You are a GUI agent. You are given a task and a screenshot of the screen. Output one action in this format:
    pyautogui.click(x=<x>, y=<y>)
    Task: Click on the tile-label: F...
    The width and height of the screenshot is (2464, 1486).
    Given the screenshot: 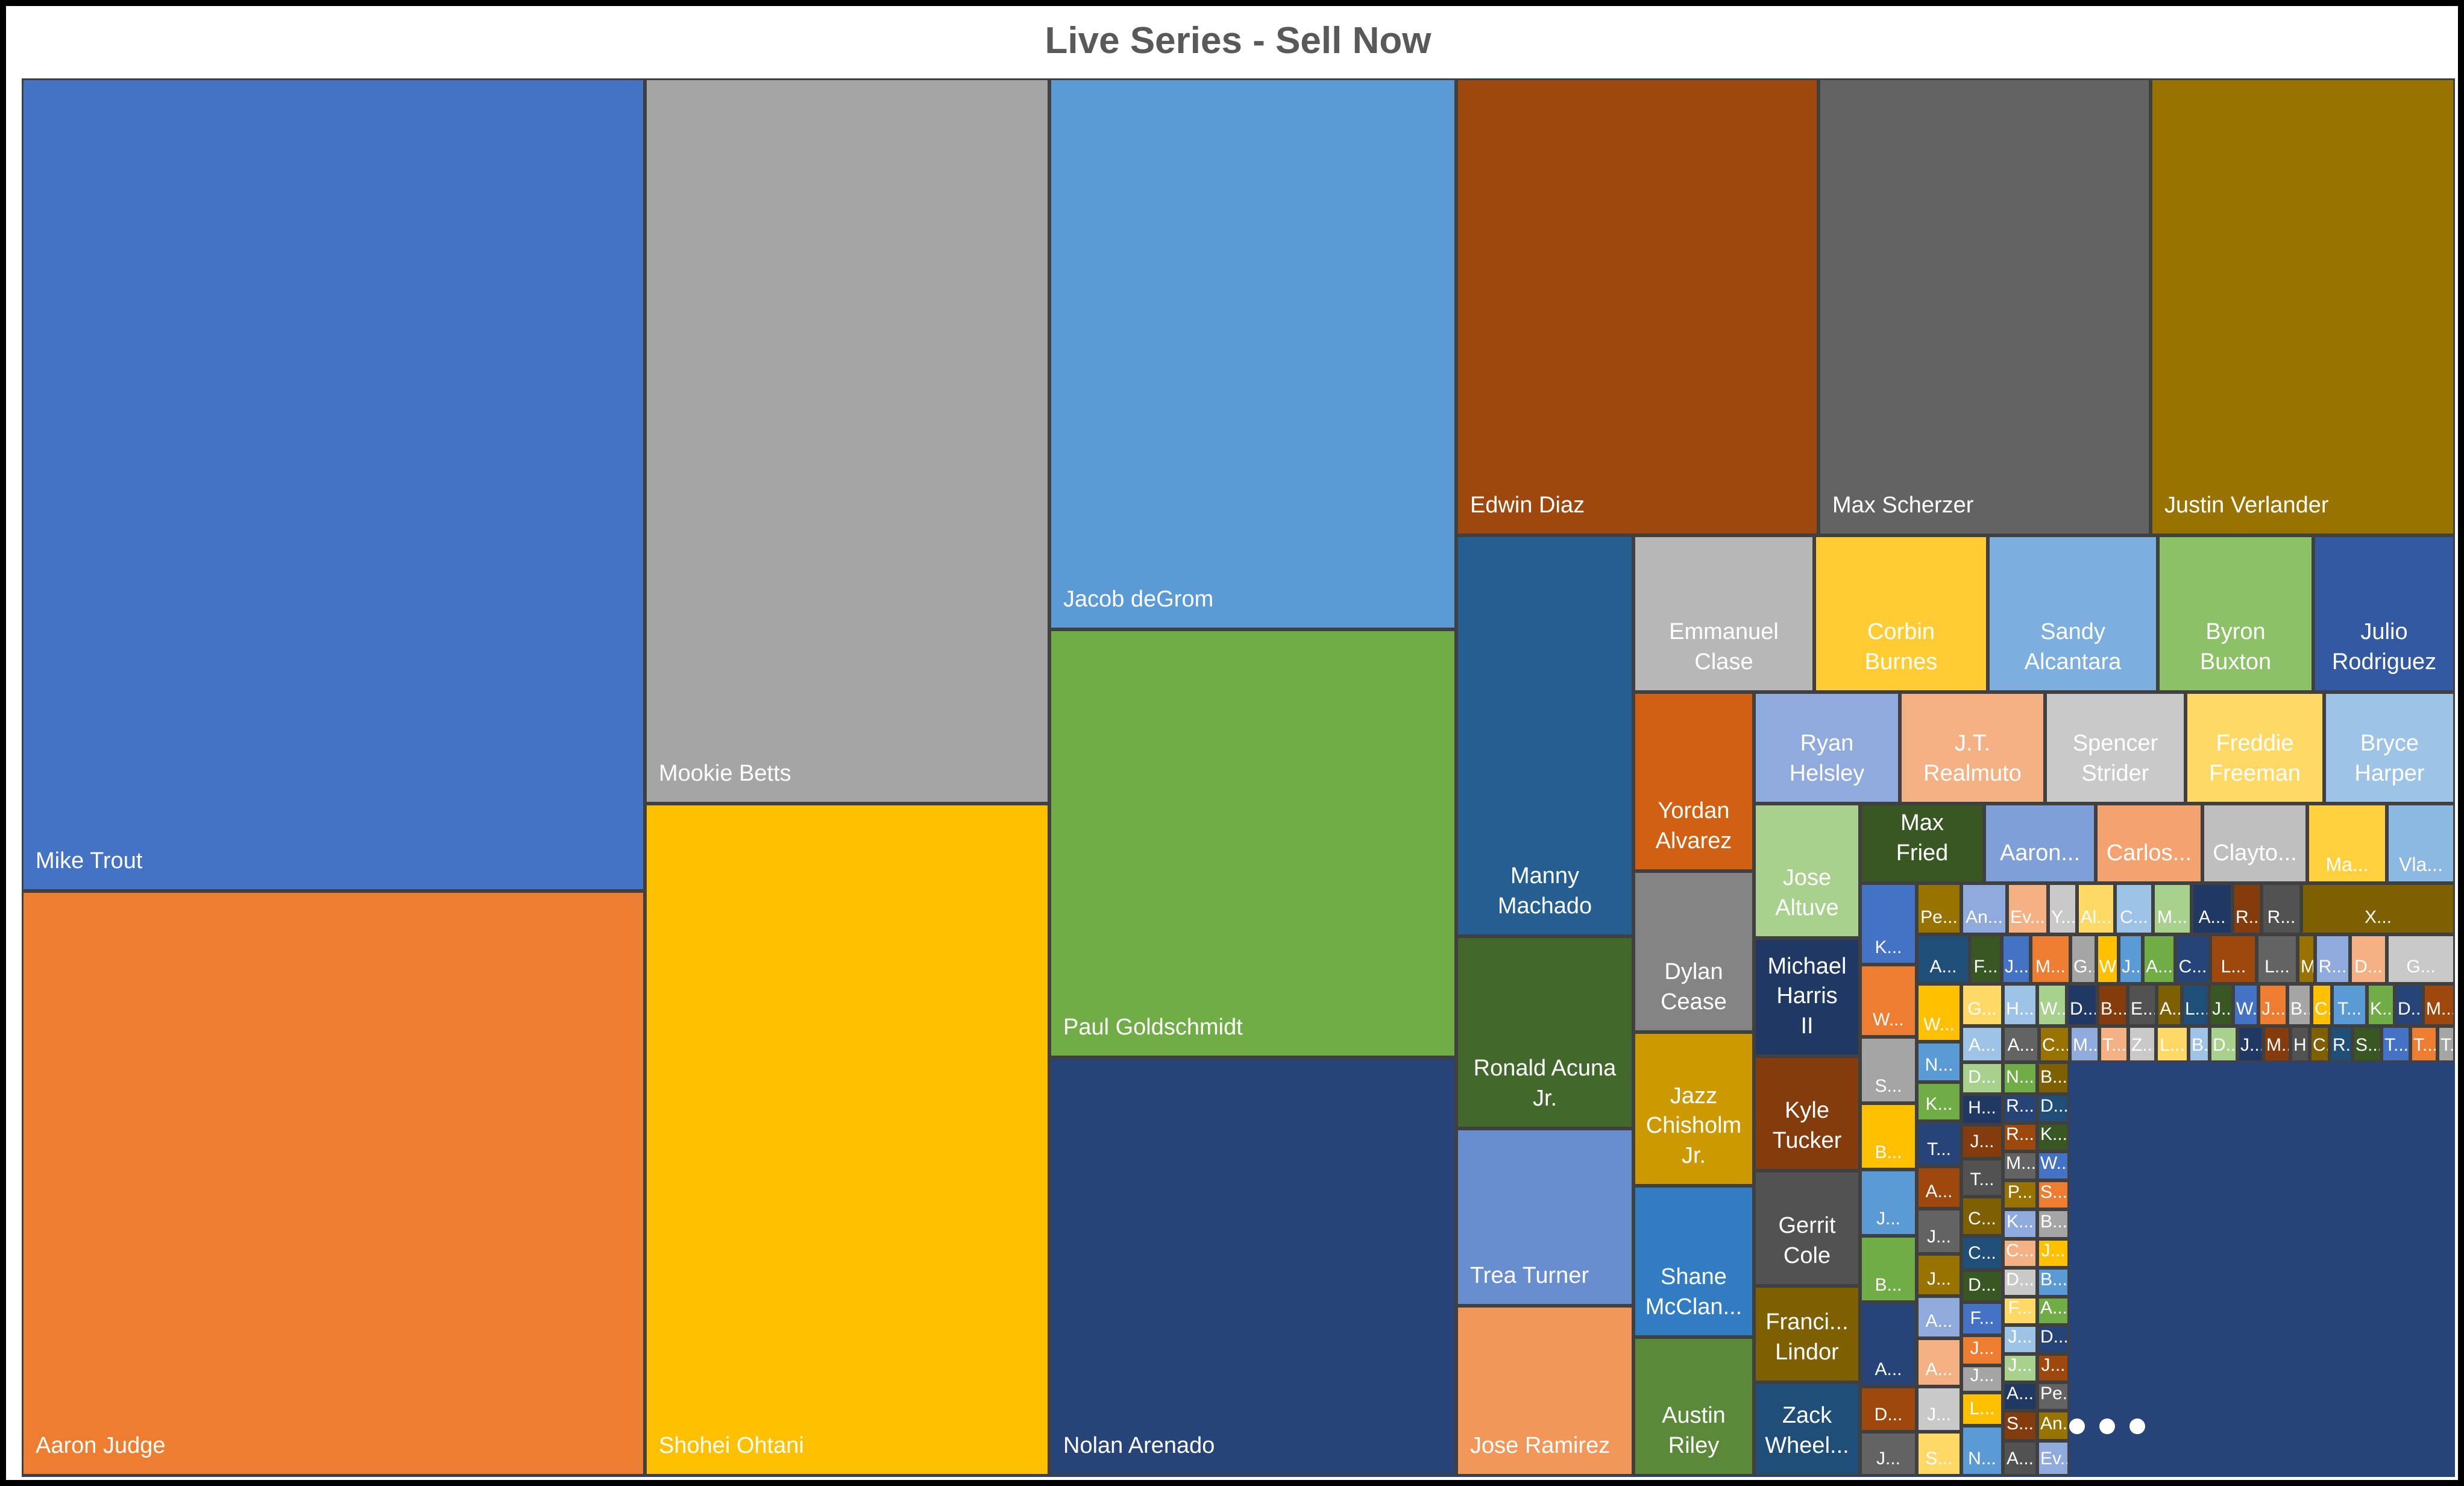 What is the action you would take?
    pyautogui.click(x=1985, y=967)
    